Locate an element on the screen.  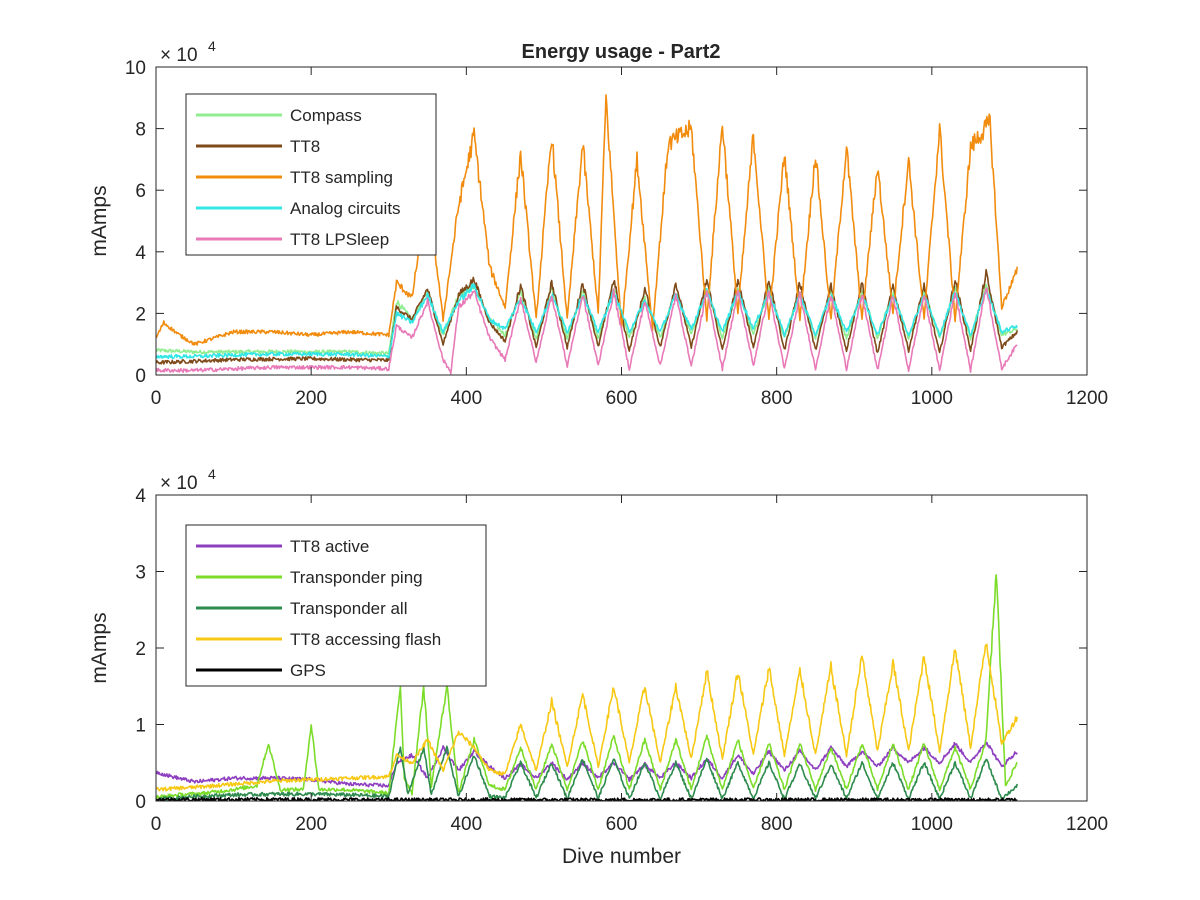
legend-entry-label: TT8 sampling is located at coordinates (341, 177).